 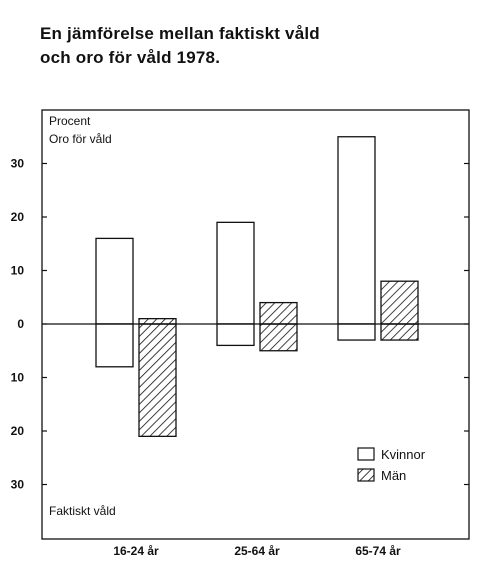 I want to click on chart-title-line-1: En jämförelse mellan faktiskt våld, so click(x=180, y=33).